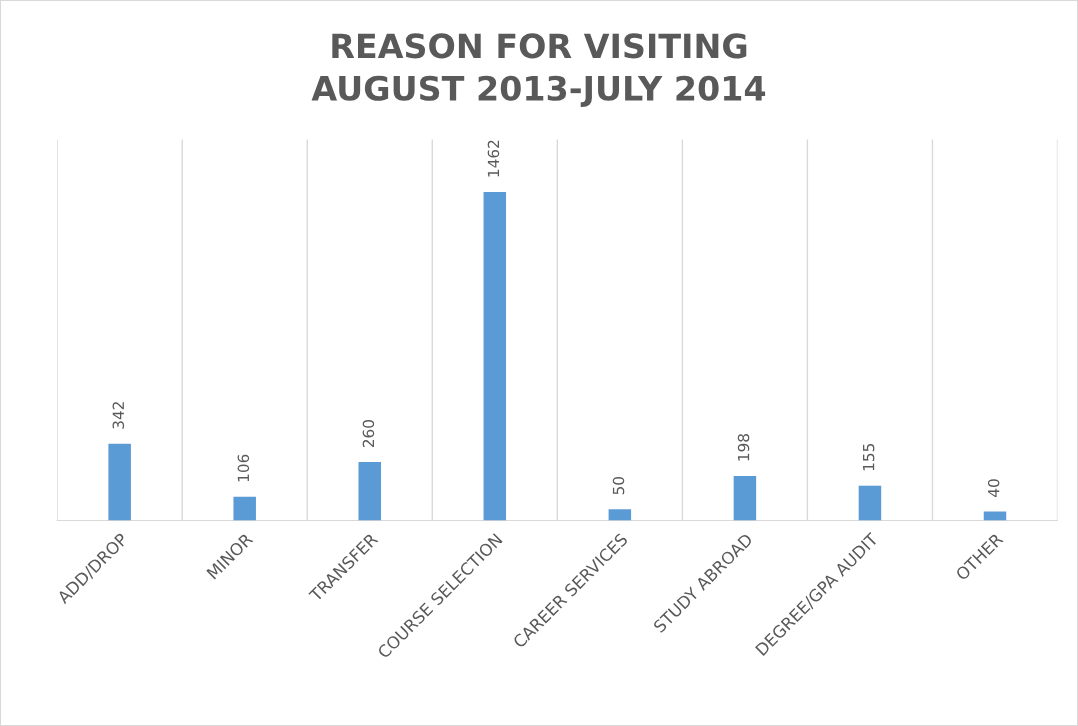  What do you see at coordinates (243, 468) in the screenshot?
I see `data-label: 106` at bounding box center [243, 468].